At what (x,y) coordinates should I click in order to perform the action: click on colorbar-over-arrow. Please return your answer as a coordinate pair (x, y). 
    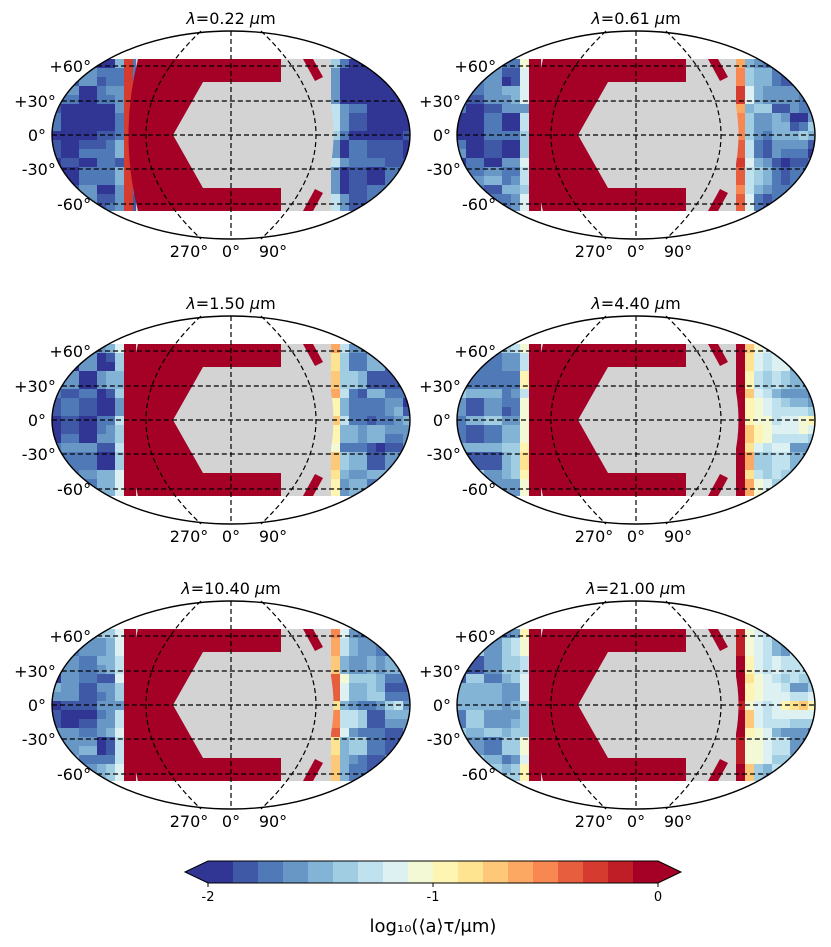
    Looking at the image, I should click on (669, 872).